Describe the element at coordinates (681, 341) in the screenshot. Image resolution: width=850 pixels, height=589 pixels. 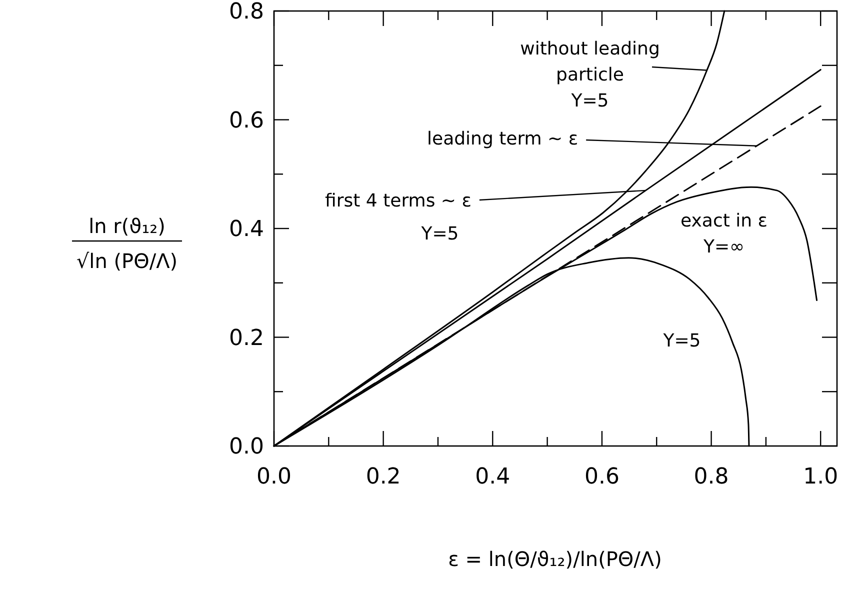
I see `annotation: Y=5` at that location.